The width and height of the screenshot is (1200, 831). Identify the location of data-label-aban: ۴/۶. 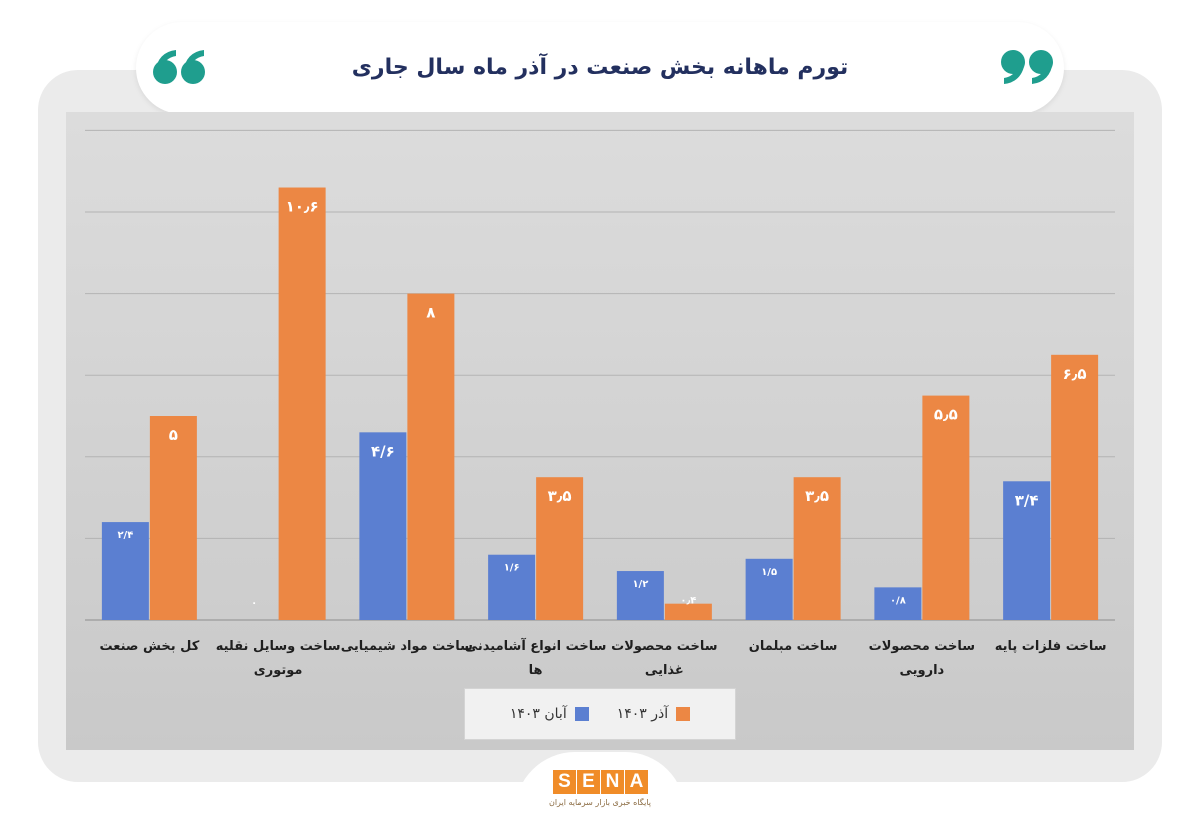
(383, 451).